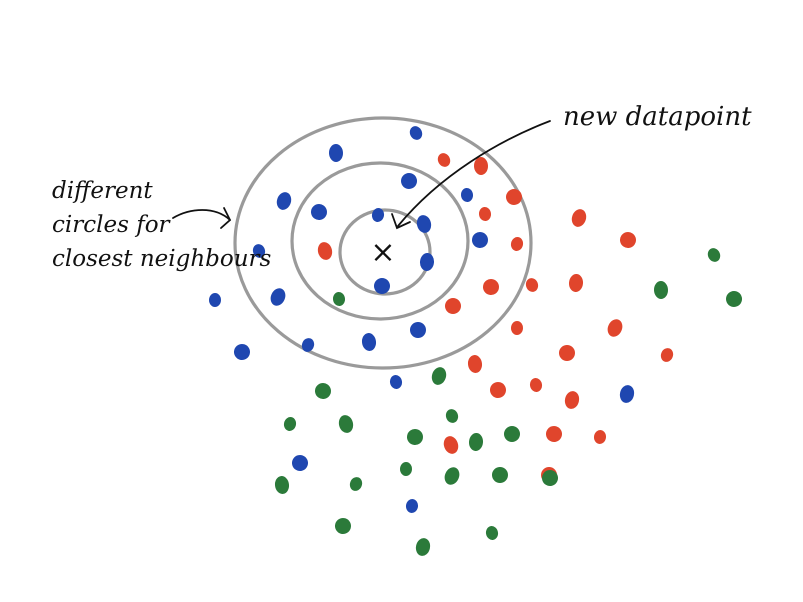 Image resolution: width=803 pixels, height=602 pixels. Describe the element at coordinates (382, 252) in the screenshot. I see `new-datapoint-marker: ×` at that location.